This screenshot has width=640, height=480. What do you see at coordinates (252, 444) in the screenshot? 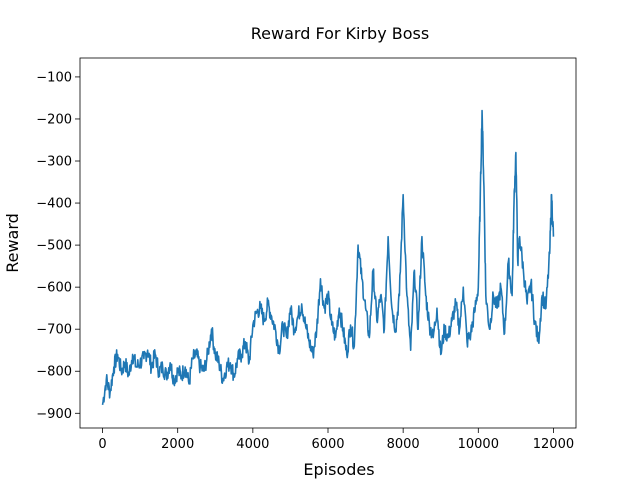
I see `x-tick-label: 4000` at bounding box center [252, 444].